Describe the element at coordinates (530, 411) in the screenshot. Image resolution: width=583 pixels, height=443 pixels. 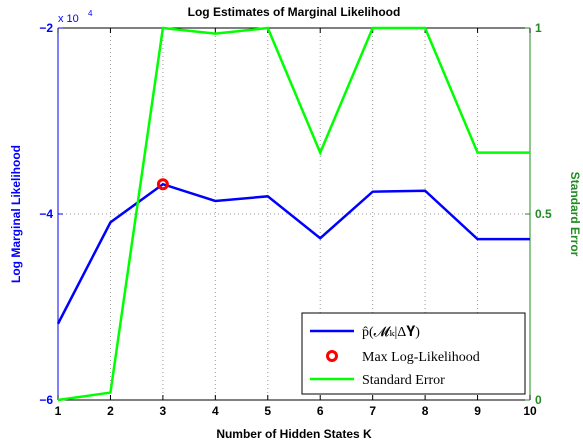
I see `x-tick-label: 10` at that location.